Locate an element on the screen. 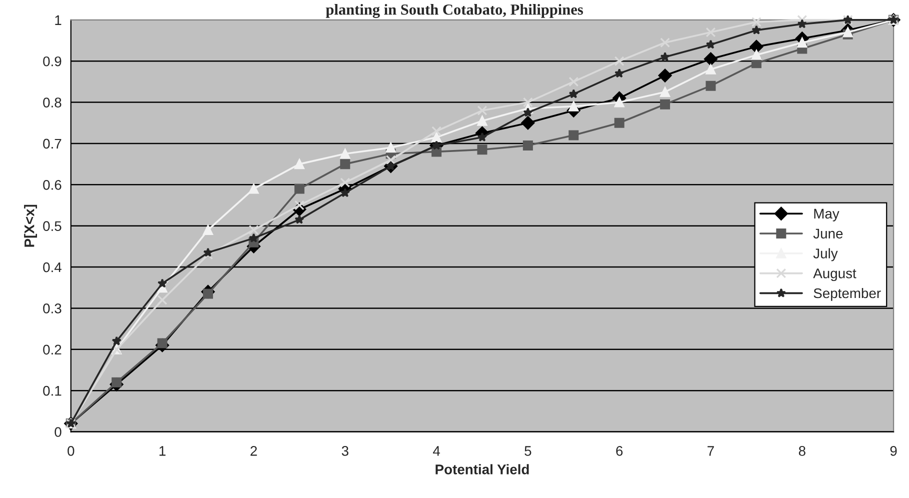 This screenshot has width=909, height=498. x-tick-label: 9 is located at coordinates (893, 451).